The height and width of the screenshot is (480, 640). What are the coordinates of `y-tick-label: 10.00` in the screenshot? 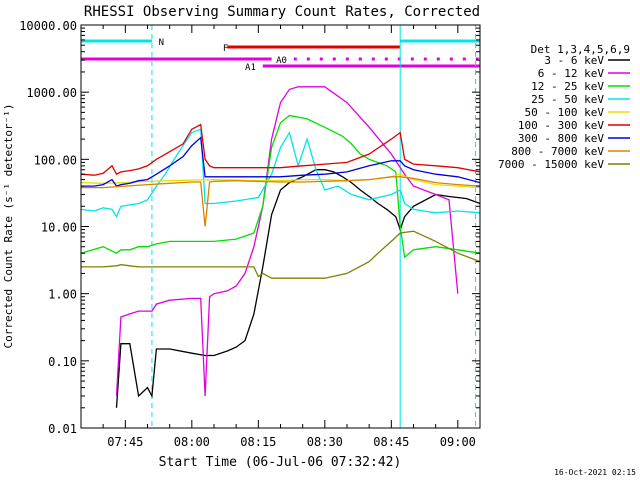 It's located at (59, 228).